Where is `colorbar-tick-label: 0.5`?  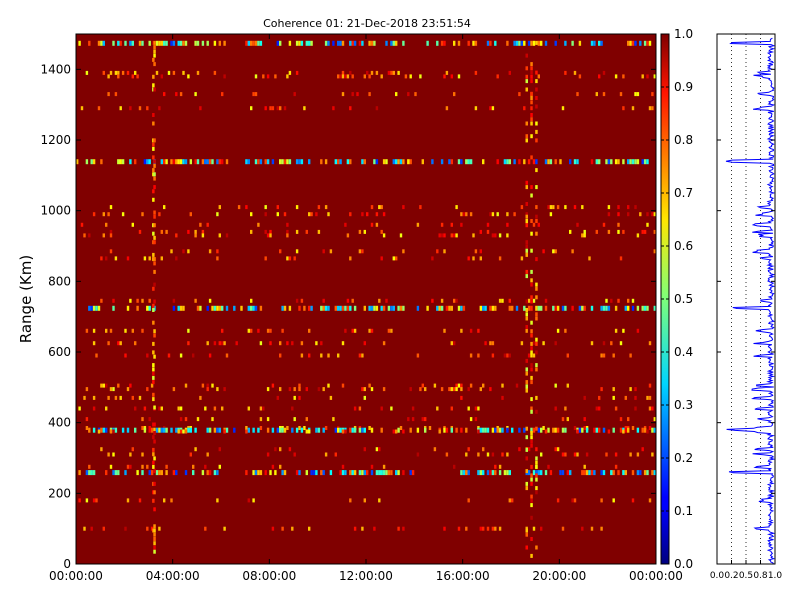 colorbar-tick-label: 0.5 is located at coordinates (683, 299).